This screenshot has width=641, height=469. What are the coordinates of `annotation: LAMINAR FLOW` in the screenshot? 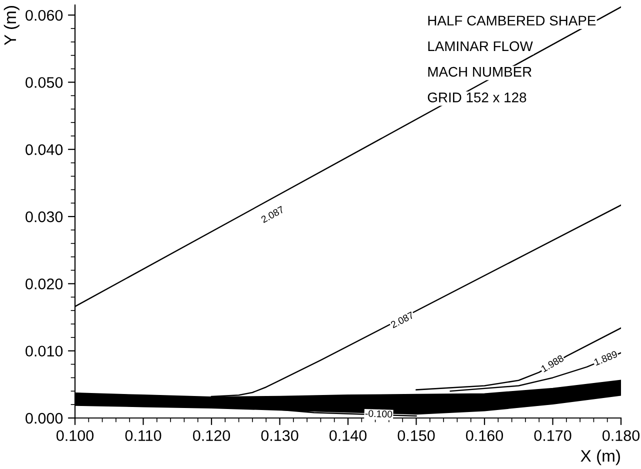 It's located at (480, 46).